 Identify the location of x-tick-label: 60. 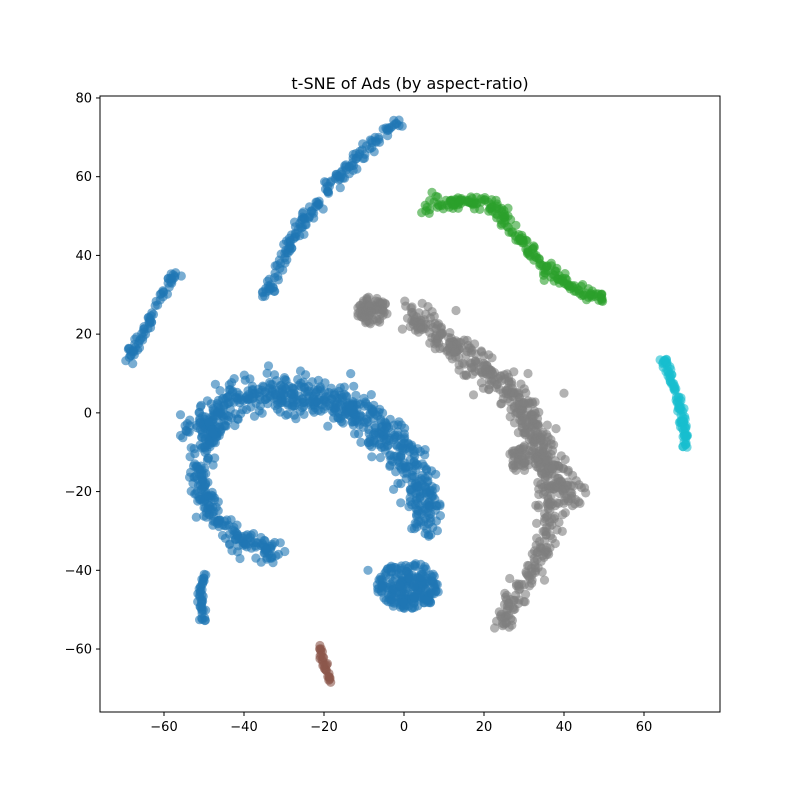
(644, 727).